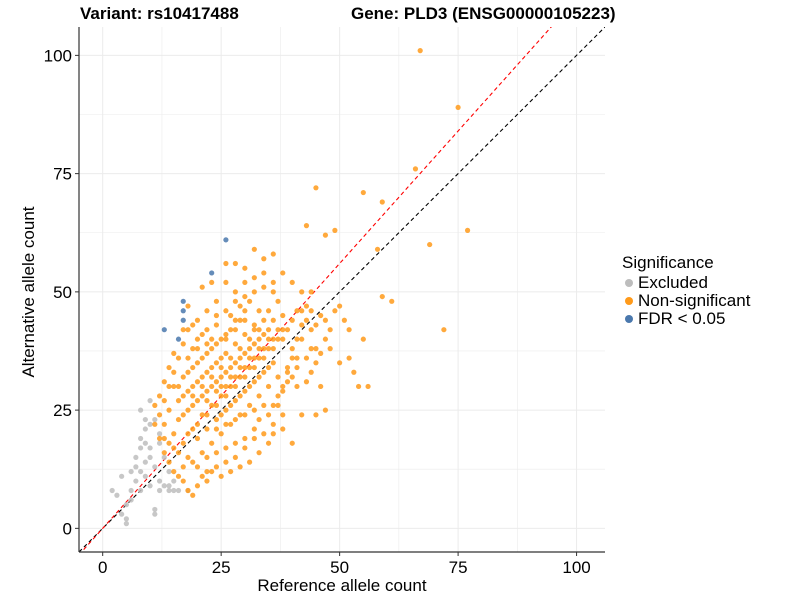 Image resolution: width=800 pixels, height=600 pixels. What do you see at coordinates (67, 528) in the screenshot?
I see `y-tick-label: 0` at bounding box center [67, 528].